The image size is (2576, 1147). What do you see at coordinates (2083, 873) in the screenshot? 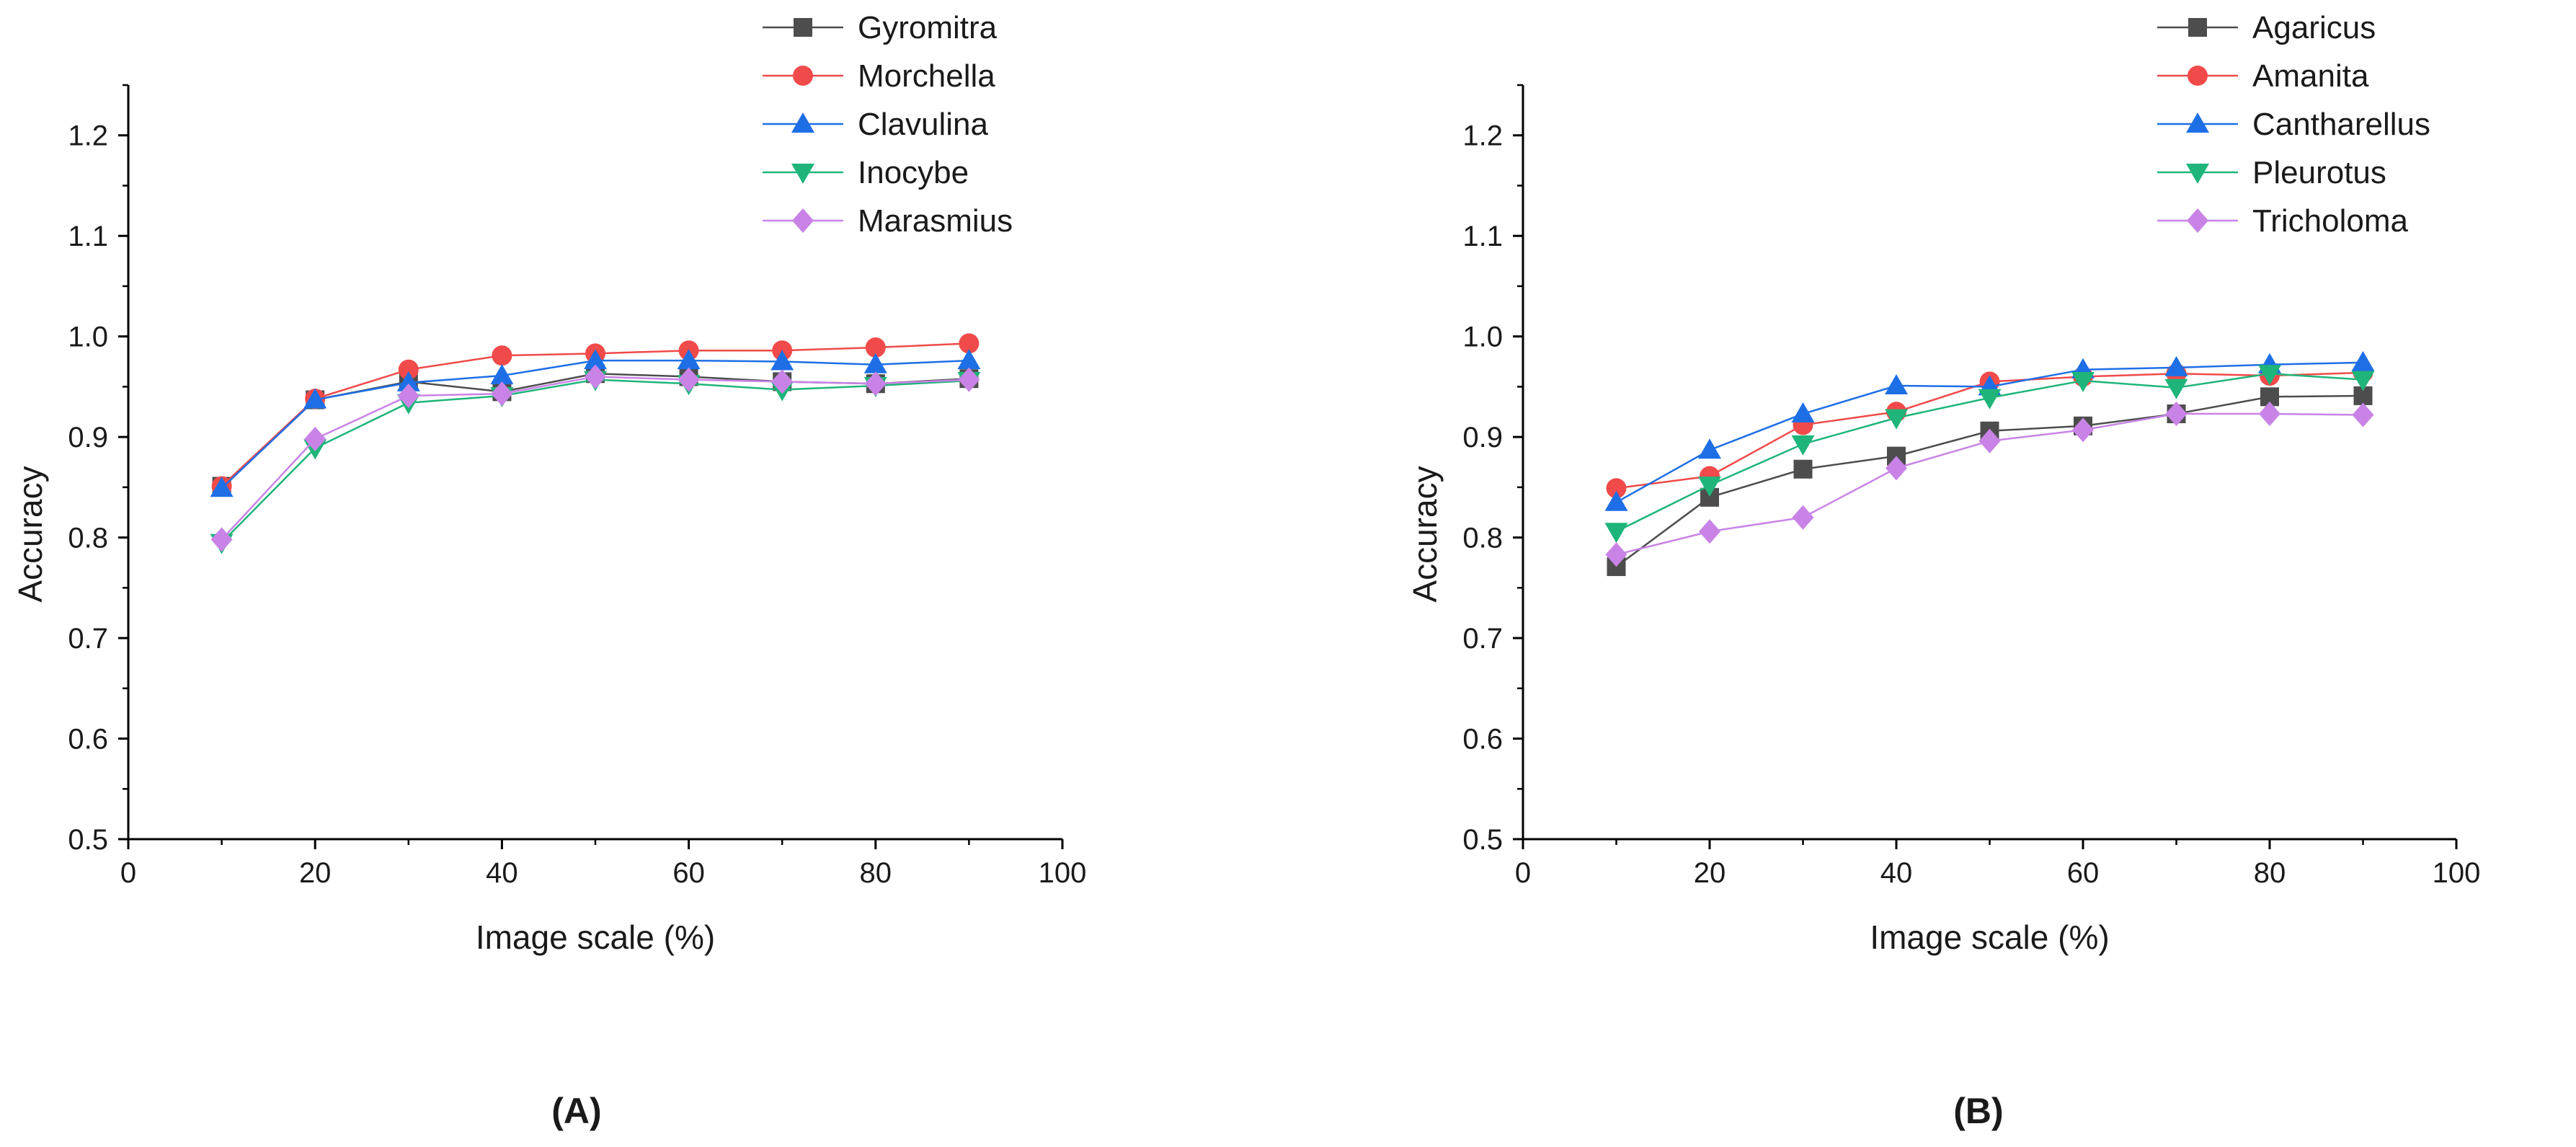
I see `x-tick-label: 60` at bounding box center [2083, 873].